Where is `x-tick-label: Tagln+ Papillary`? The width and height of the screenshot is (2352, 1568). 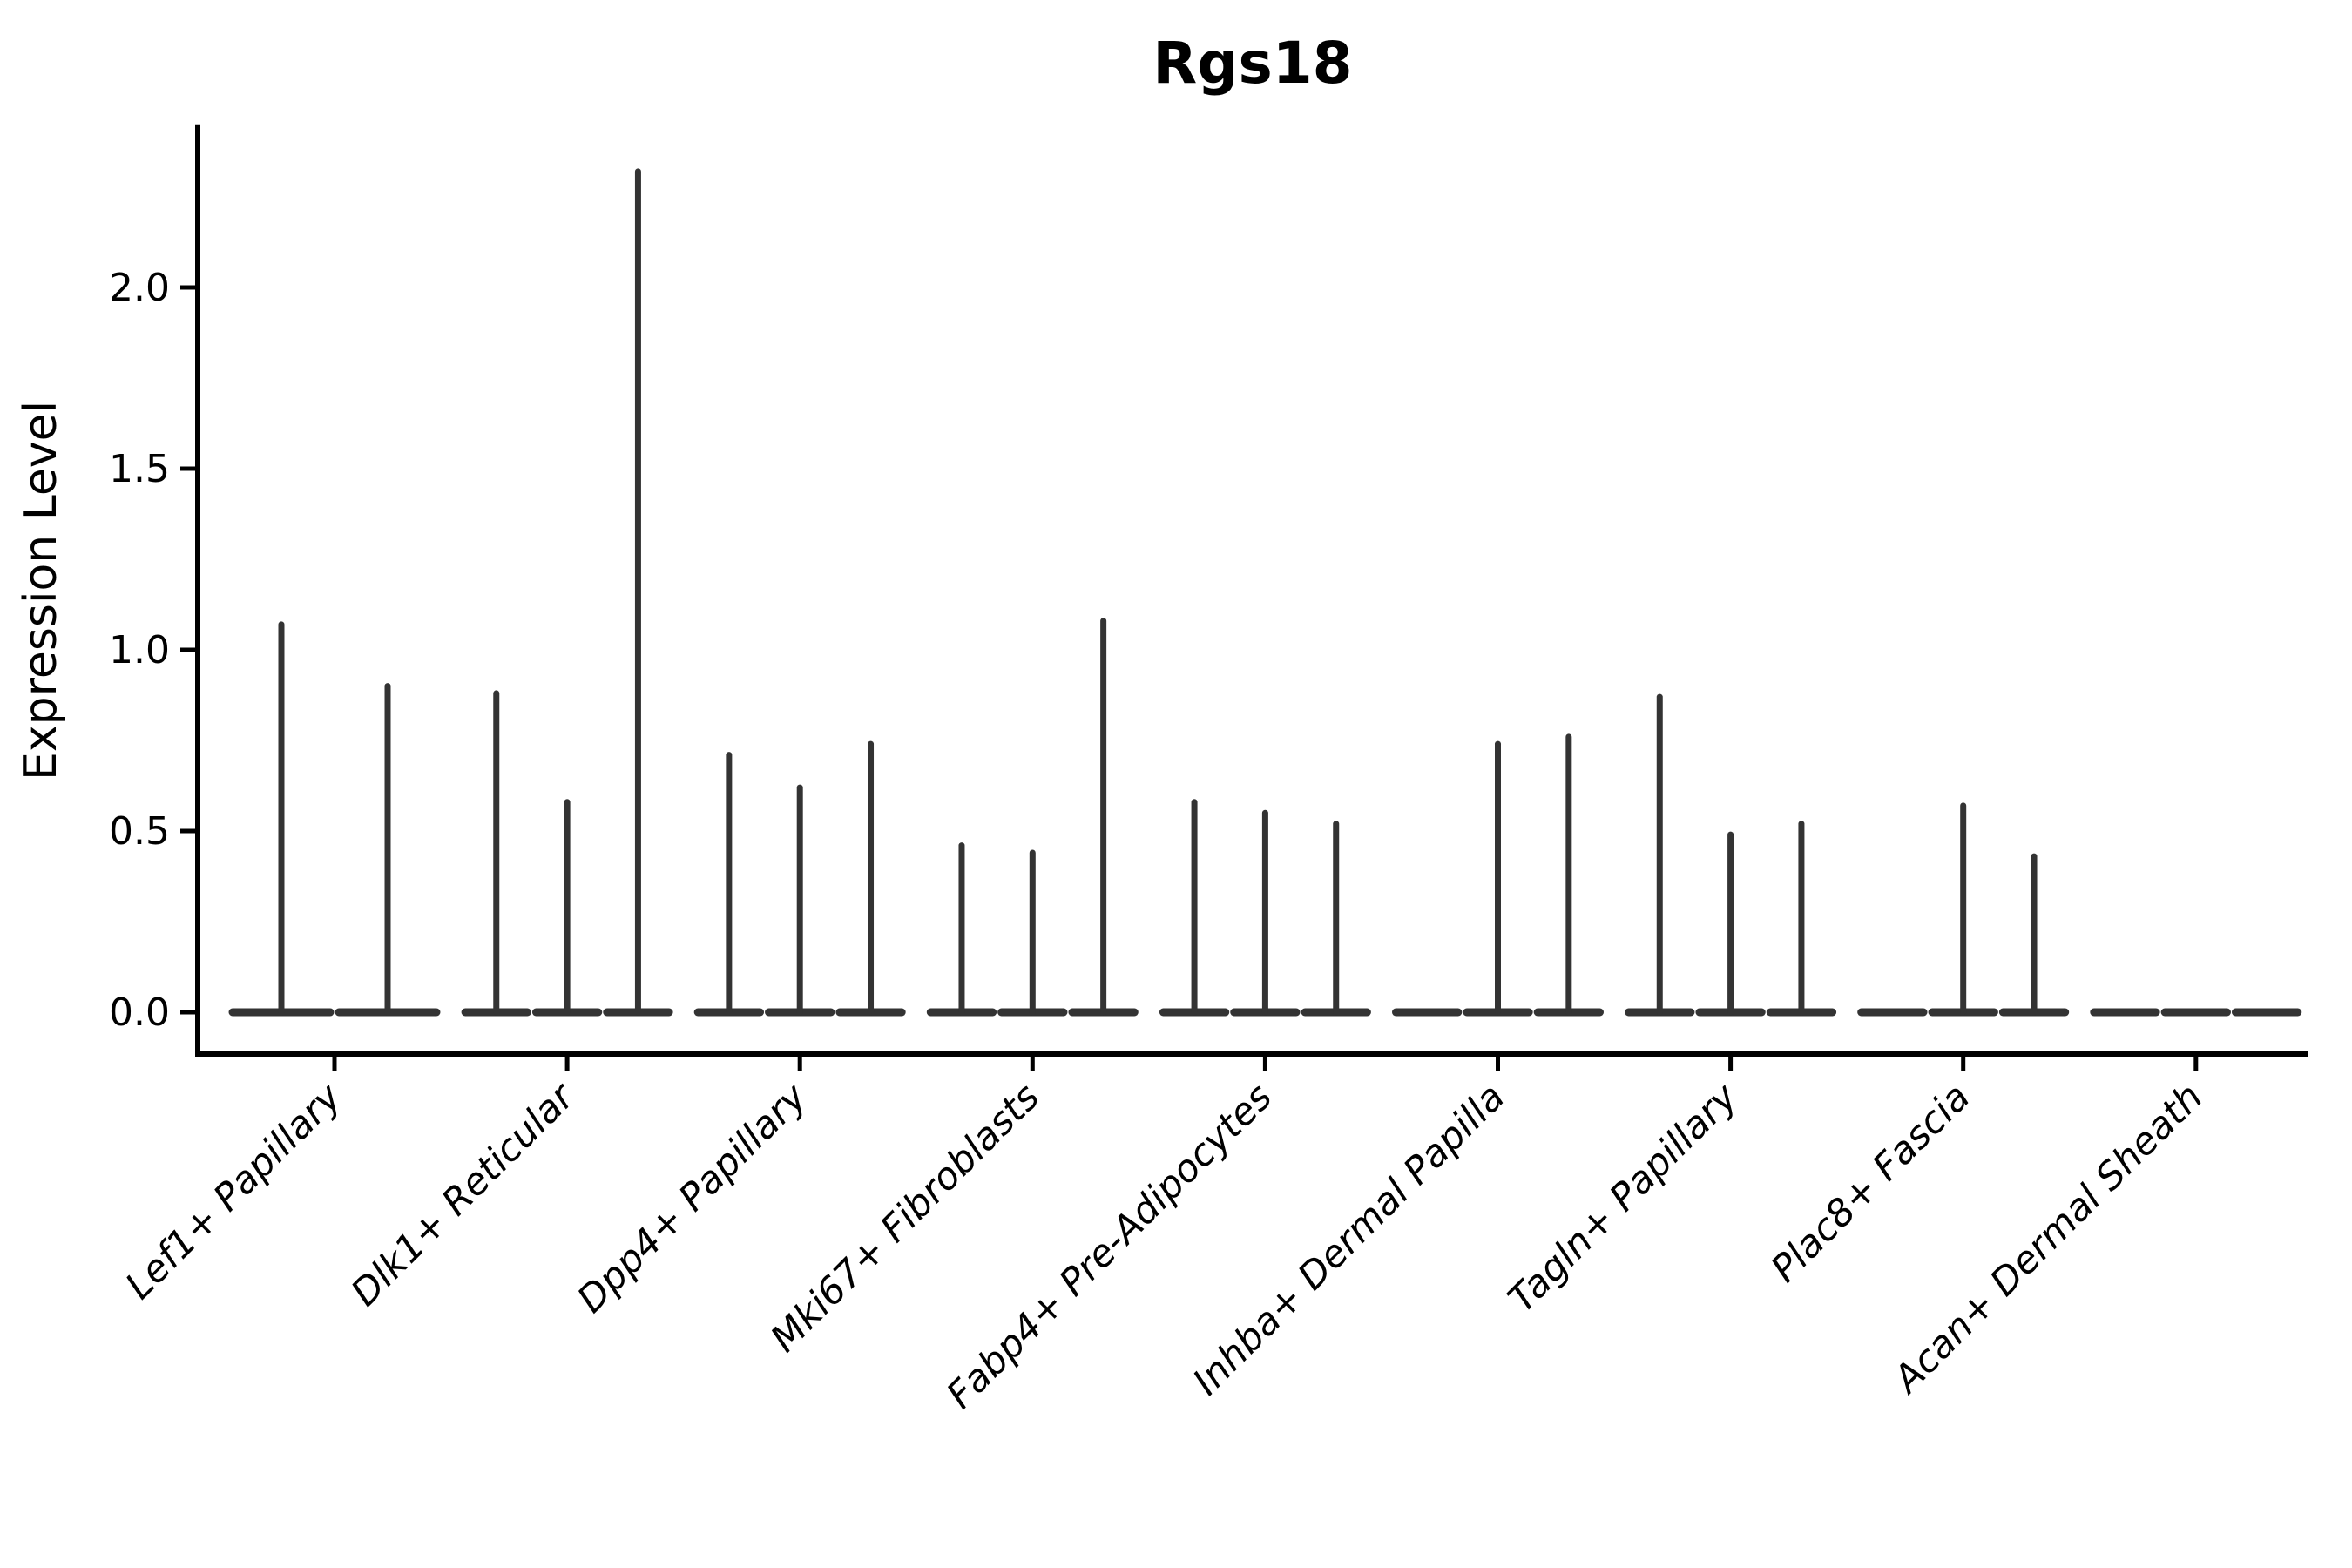 x-tick-label: Tagln+ Papillary is located at coordinates (1624, 1198).